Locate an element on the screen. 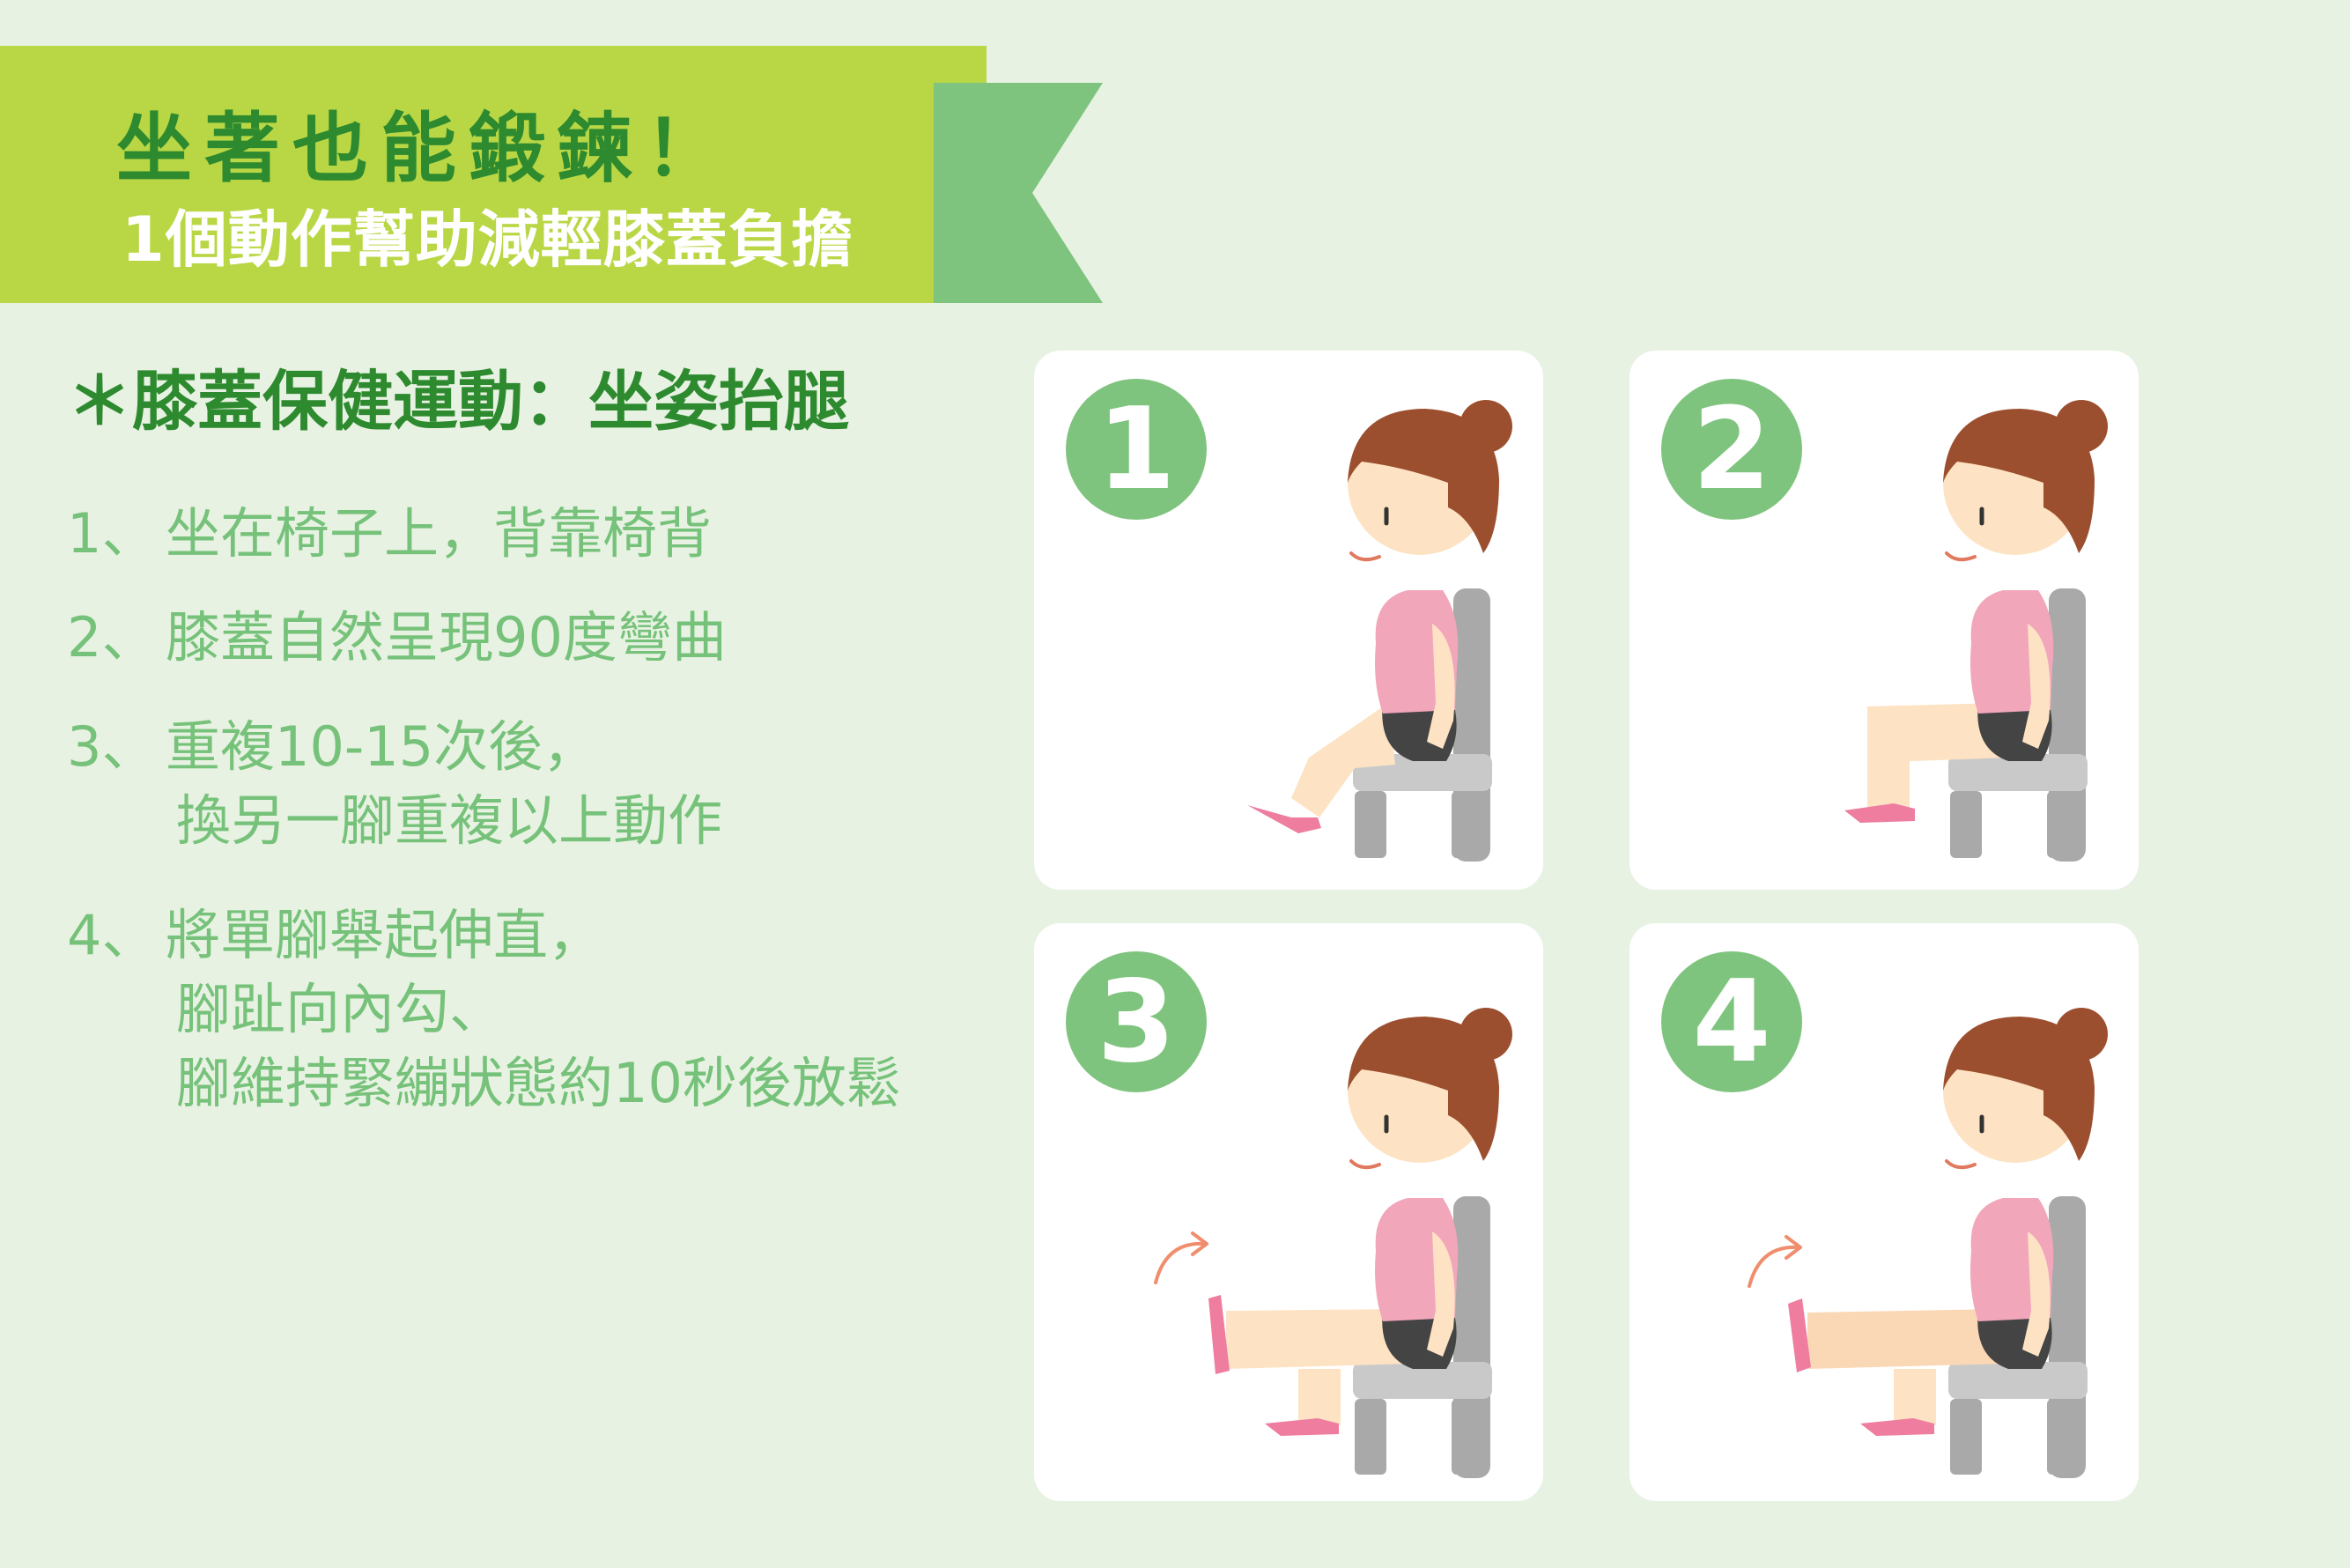 The image size is (2350, 1568). step-item-1: 1、 坐在椅子上，背靠椅背 is located at coordinates (389, 534).